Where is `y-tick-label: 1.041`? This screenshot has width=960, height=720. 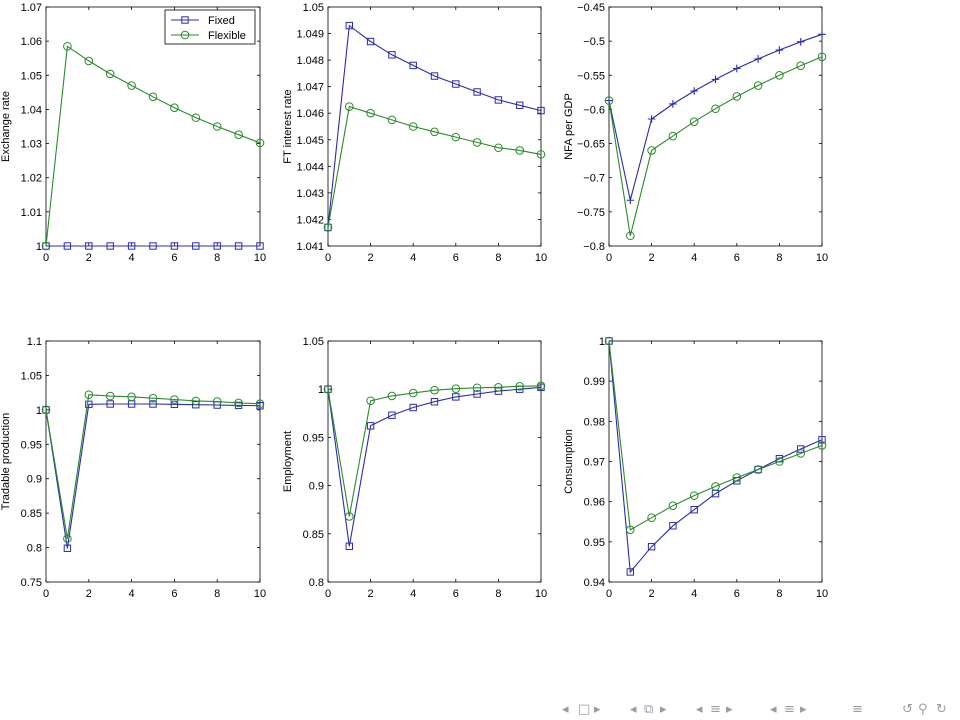
y-tick-label: 1.041 is located at coordinates (310, 247).